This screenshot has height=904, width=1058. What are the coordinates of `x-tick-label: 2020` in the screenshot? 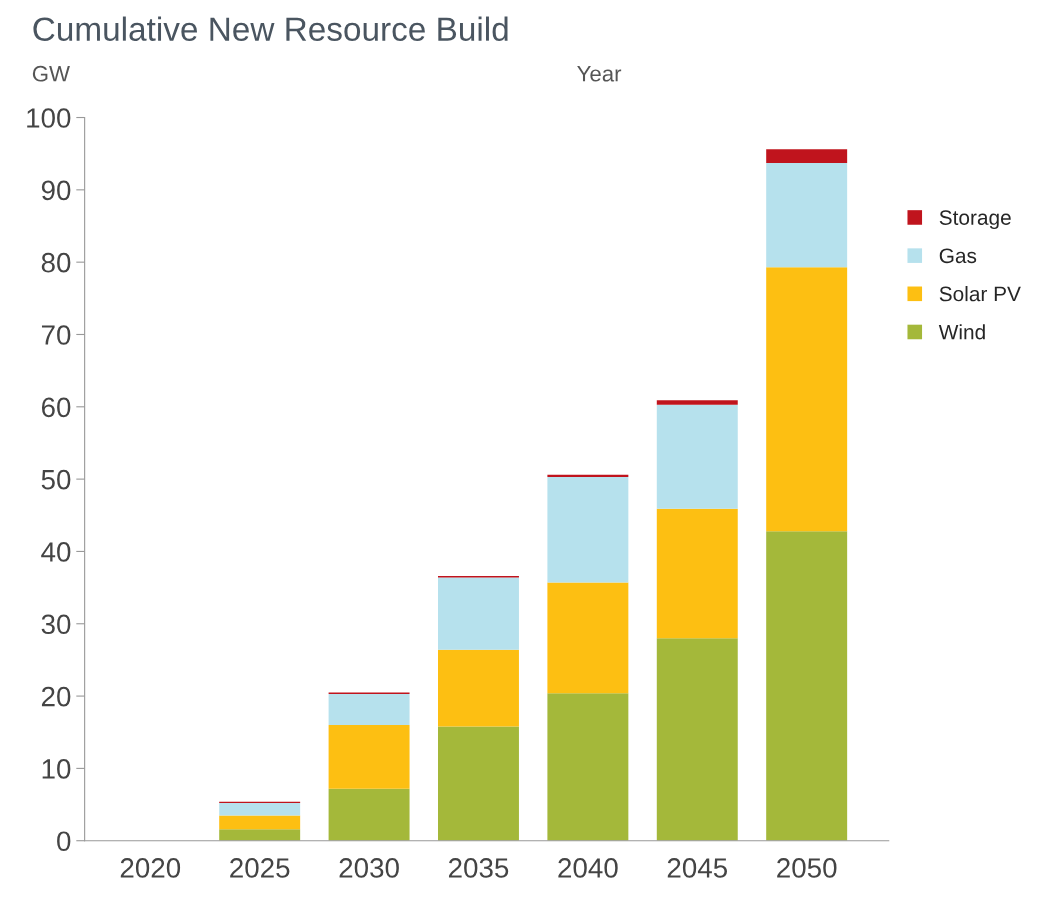 It's located at (150, 868).